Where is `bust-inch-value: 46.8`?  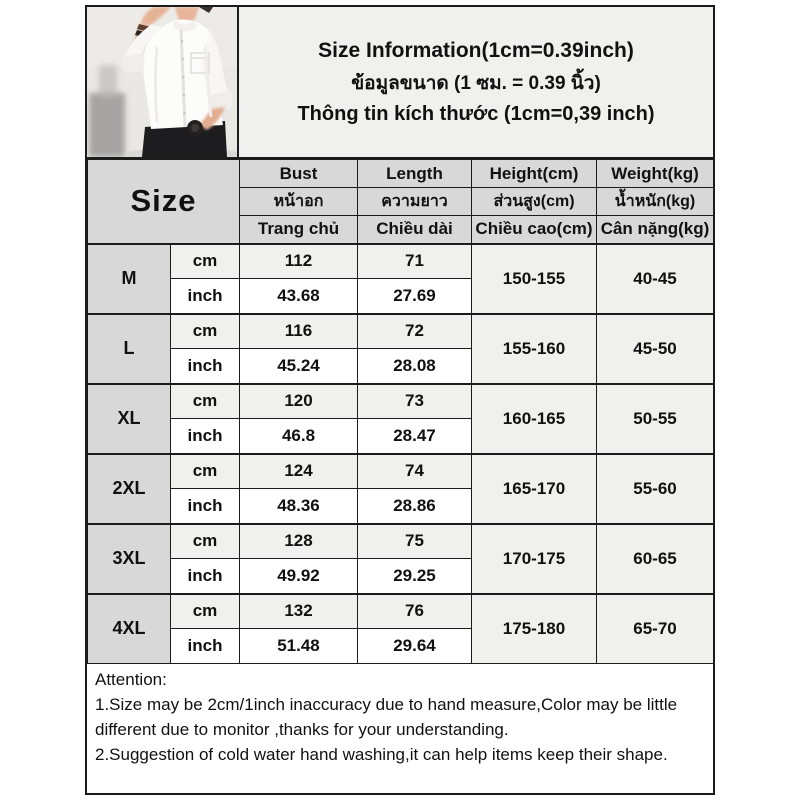
bust-inch-value: 46.8 is located at coordinates (298, 436).